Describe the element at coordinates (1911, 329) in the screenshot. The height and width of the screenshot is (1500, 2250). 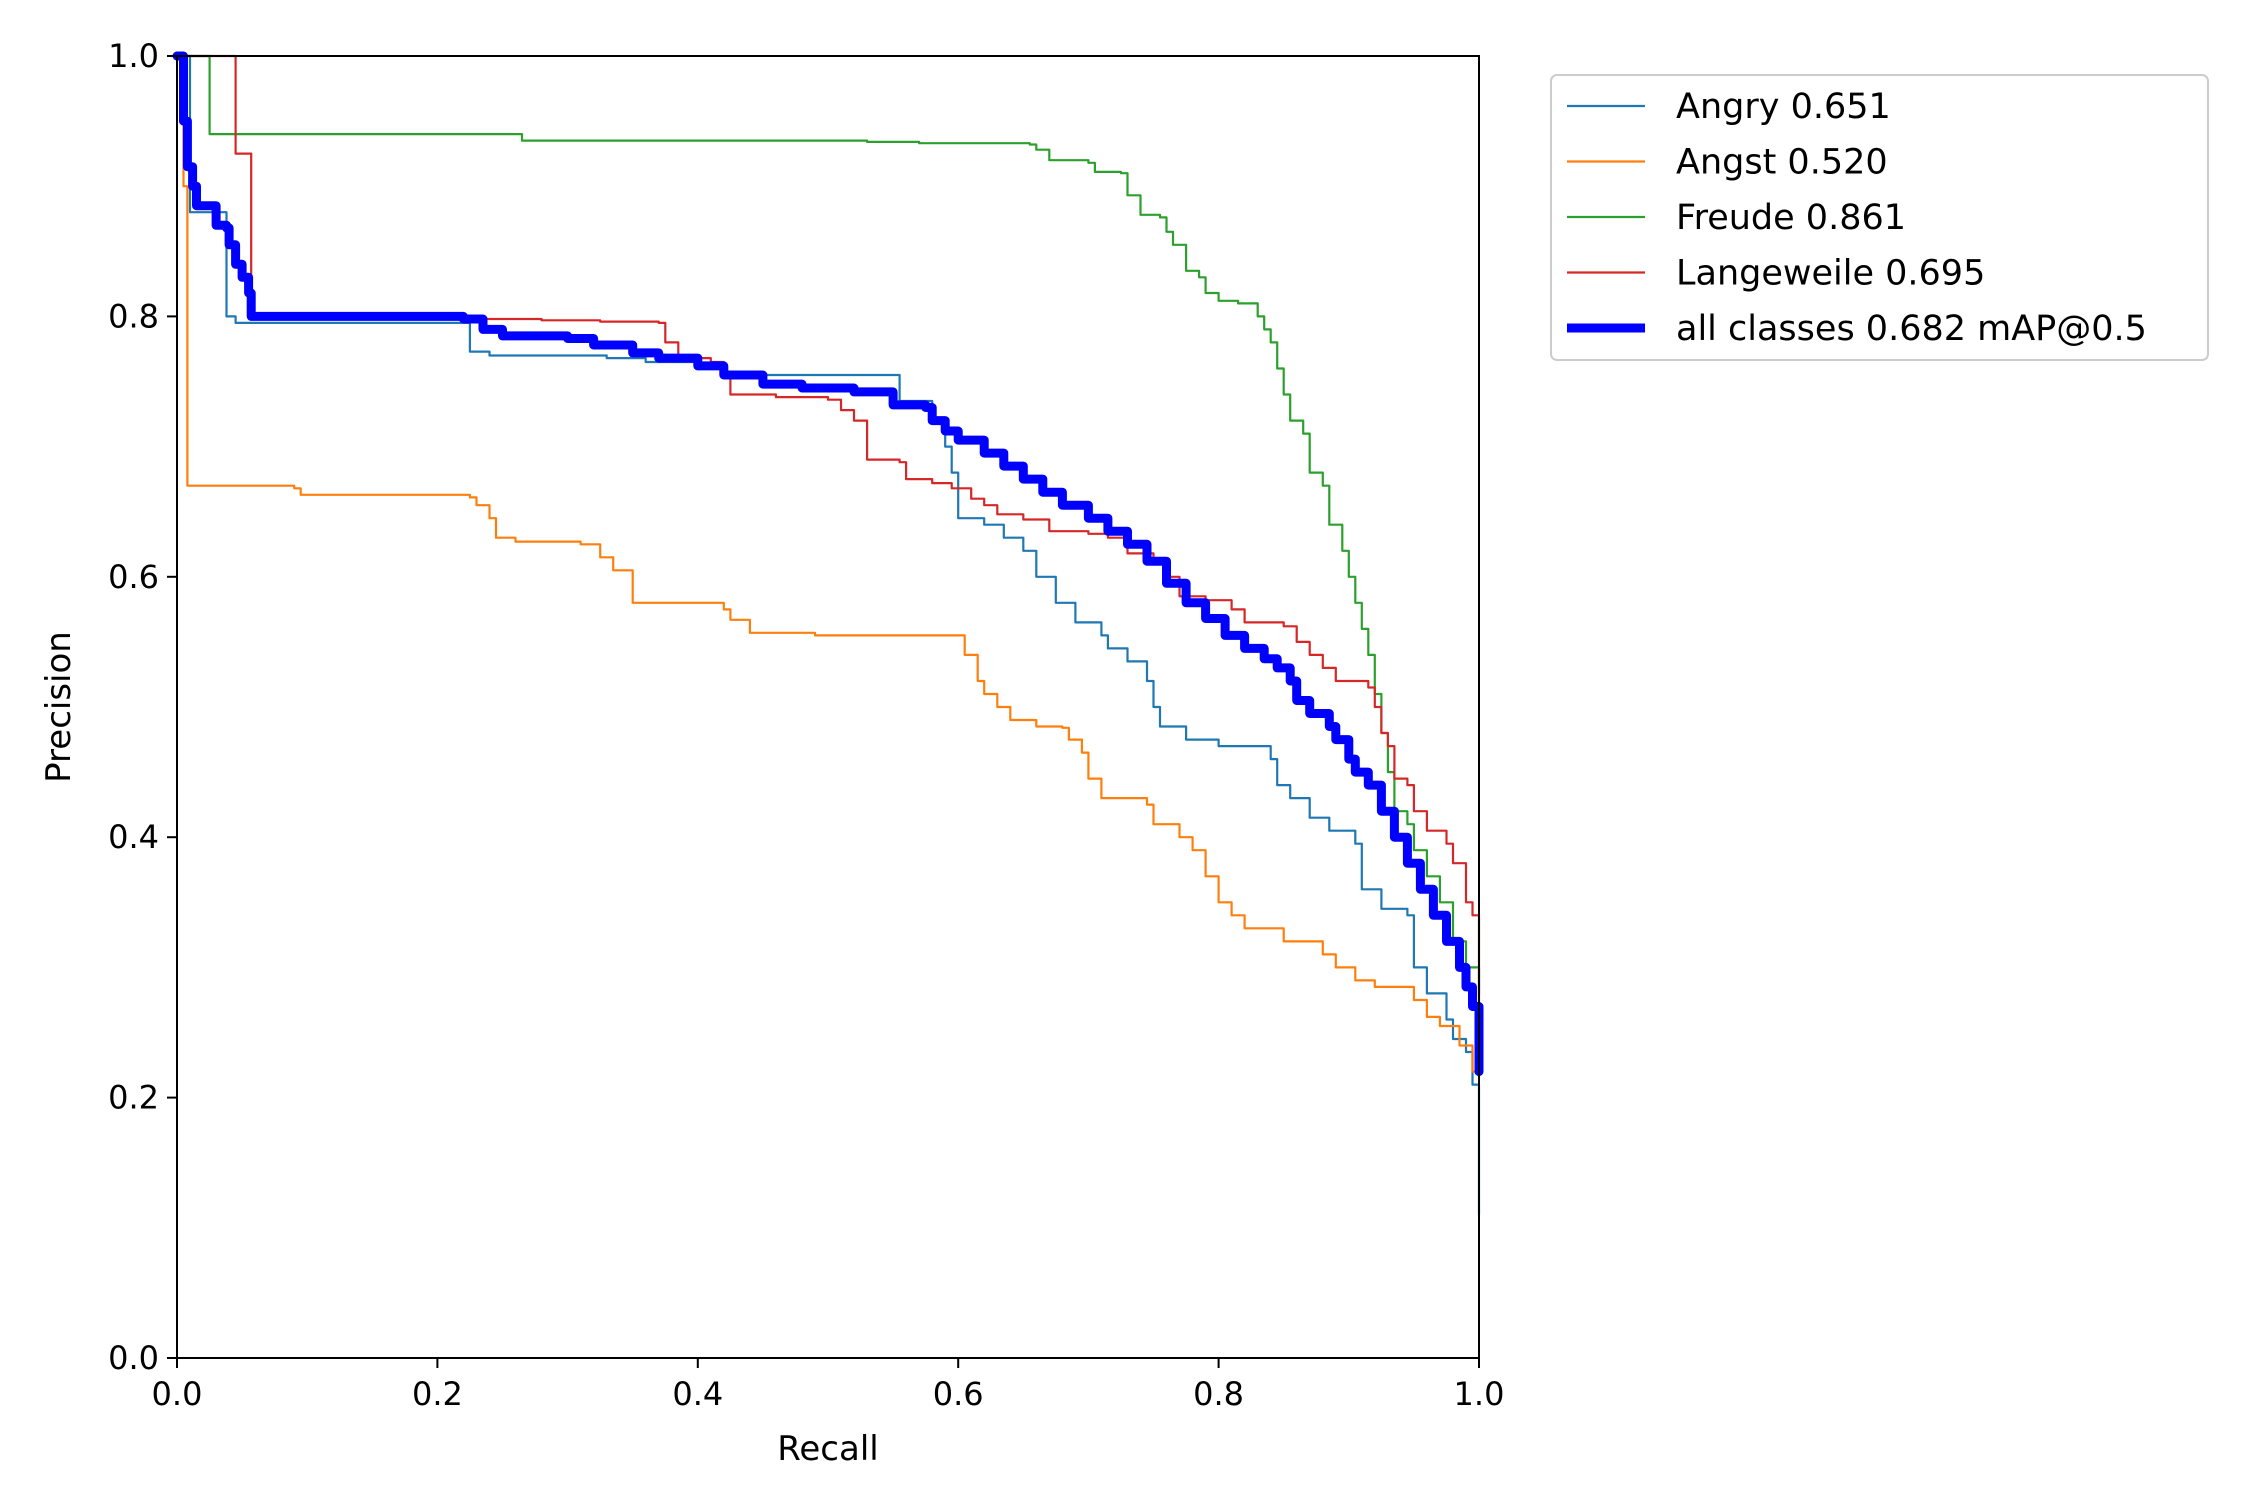
I see `legend-label-4: all classes 0.682 mAP@0.5` at that location.